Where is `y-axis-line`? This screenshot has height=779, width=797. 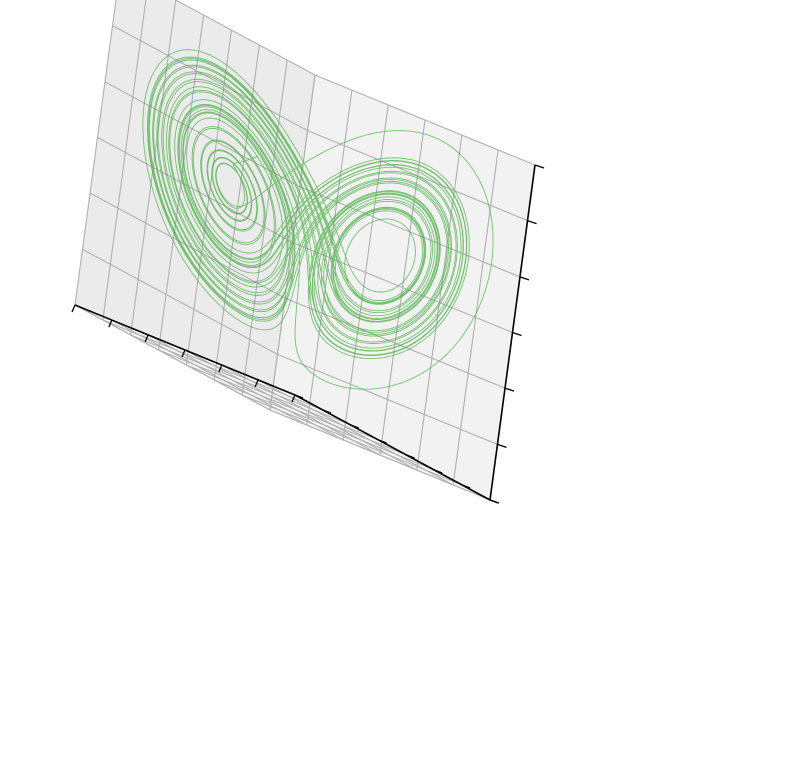
y-axis-line is located at coordinates (392, 447).